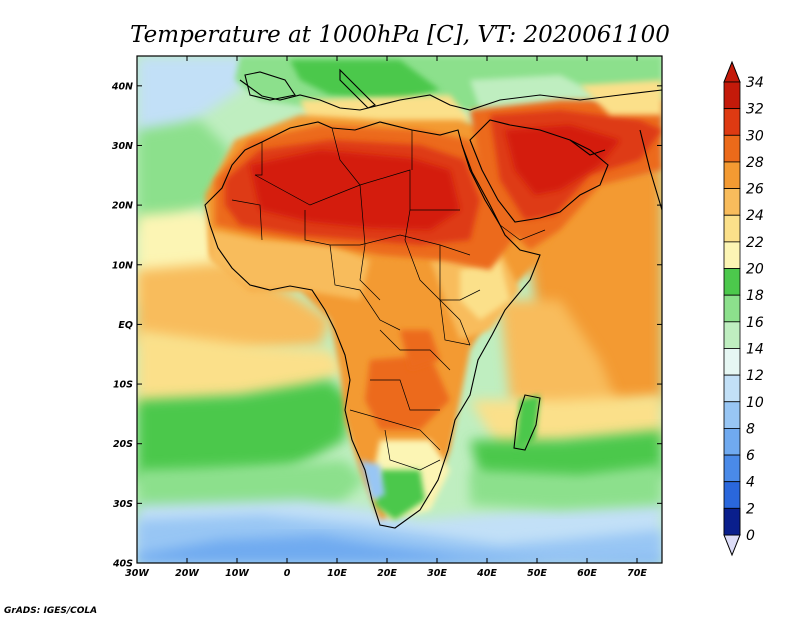  I want to click on colorbar-label: 14, so click(755, 349).